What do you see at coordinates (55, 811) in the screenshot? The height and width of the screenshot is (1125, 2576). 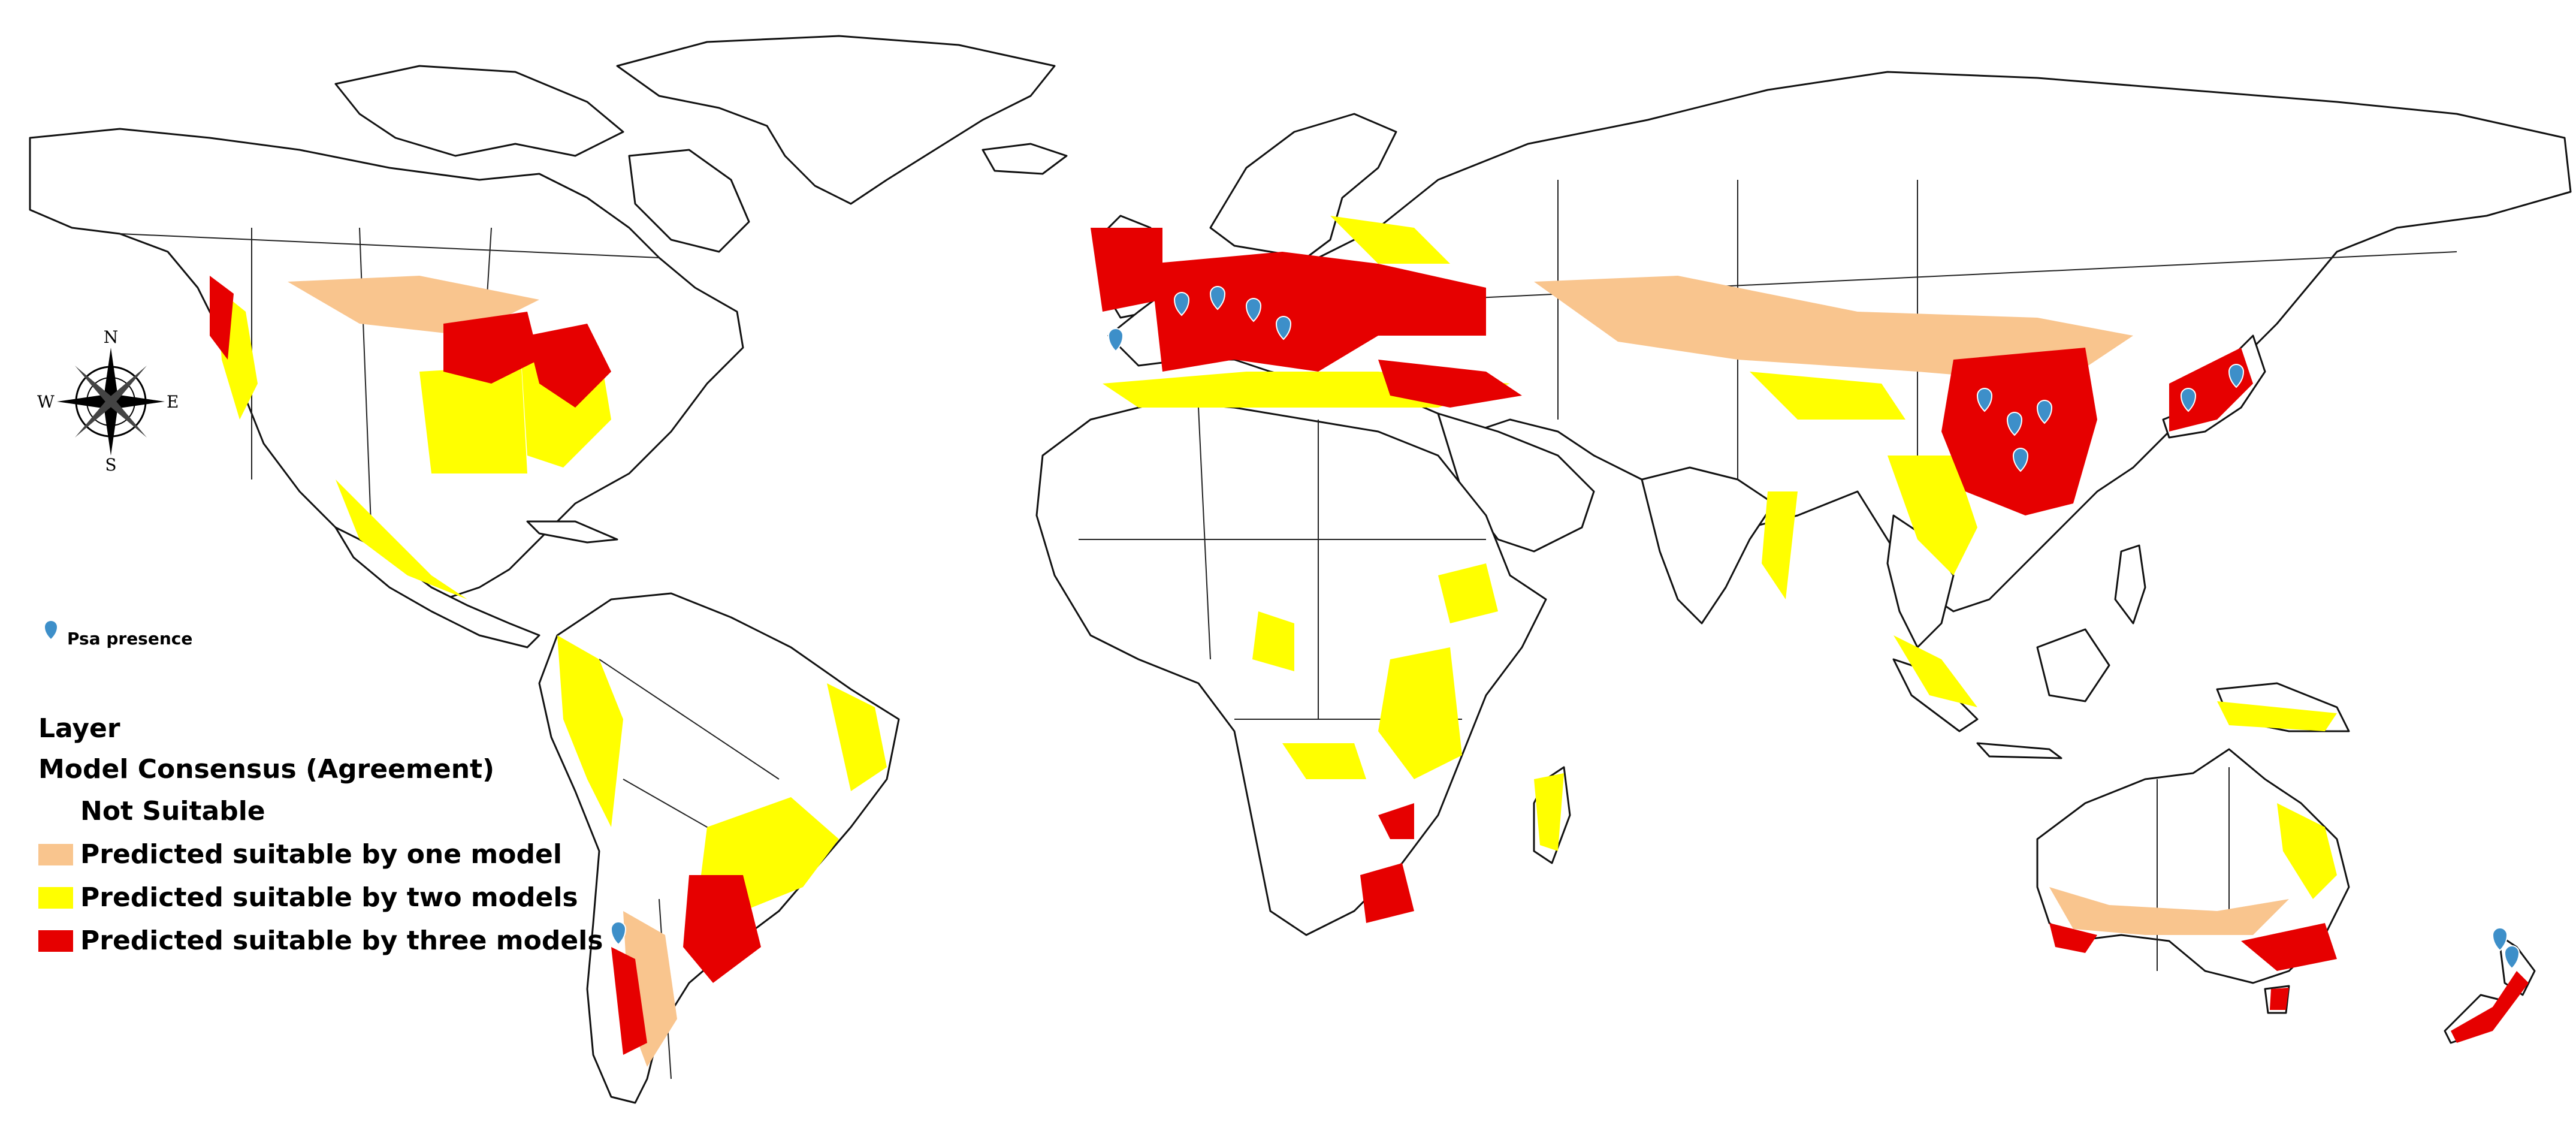 I see `legend-swatch-not-suitable` at bounding box center [55, 811].